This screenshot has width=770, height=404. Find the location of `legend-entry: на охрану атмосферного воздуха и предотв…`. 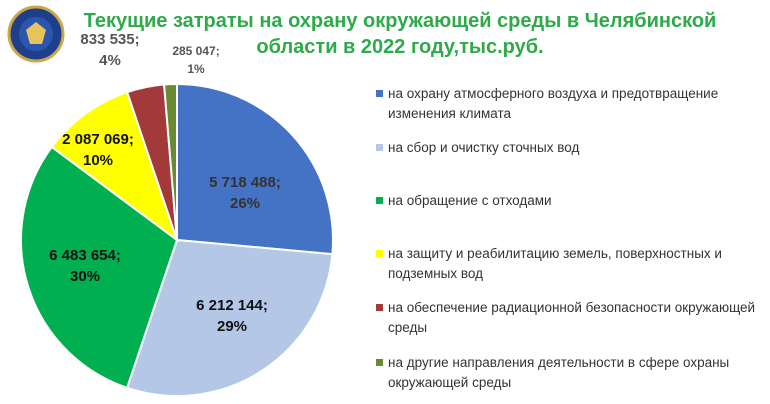

legend-entry: на охрану атмосферного воздуха и предотв… is located at coordinates (573, 104).